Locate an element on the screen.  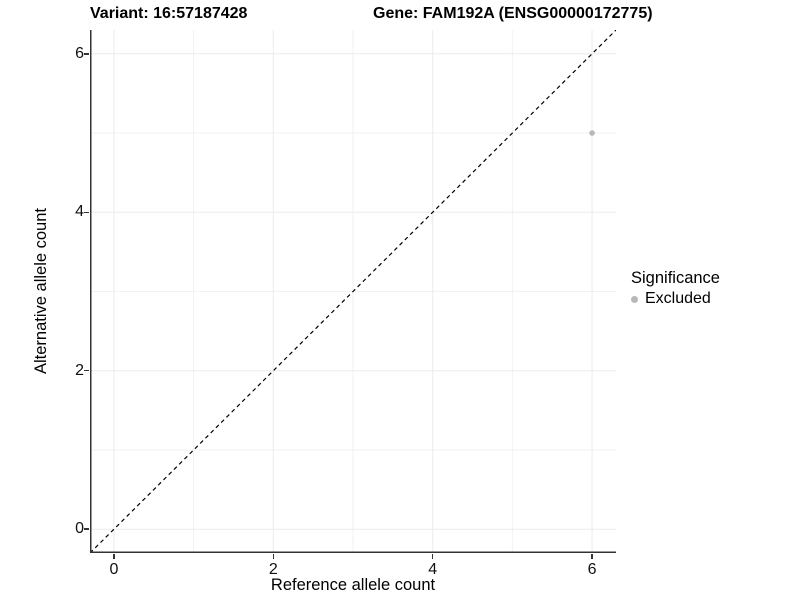
legend-item-excluded: Excluded is located at coordinates (675, 299).